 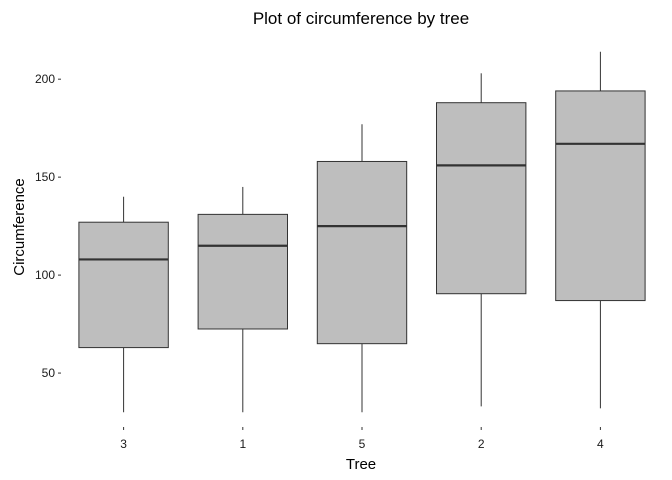 I want to click on x-tick-label: 5, so click(x=362, y=444).